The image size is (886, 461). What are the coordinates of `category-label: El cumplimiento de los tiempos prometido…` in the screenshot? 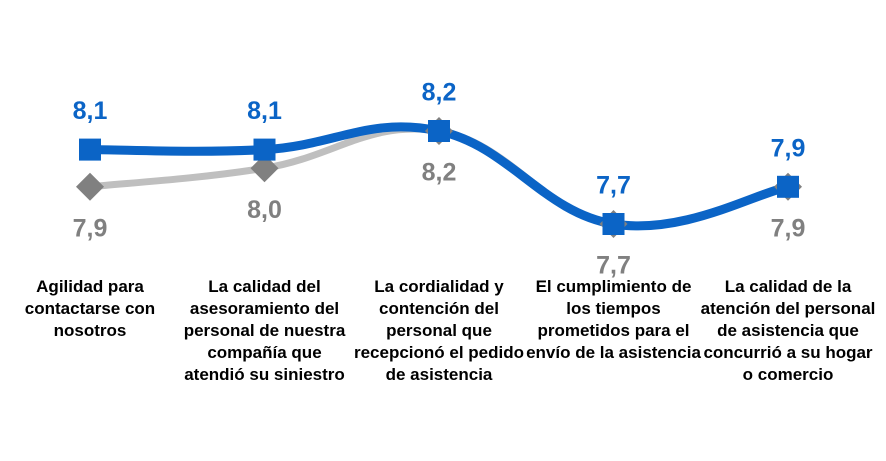 It's located at (613, 319).